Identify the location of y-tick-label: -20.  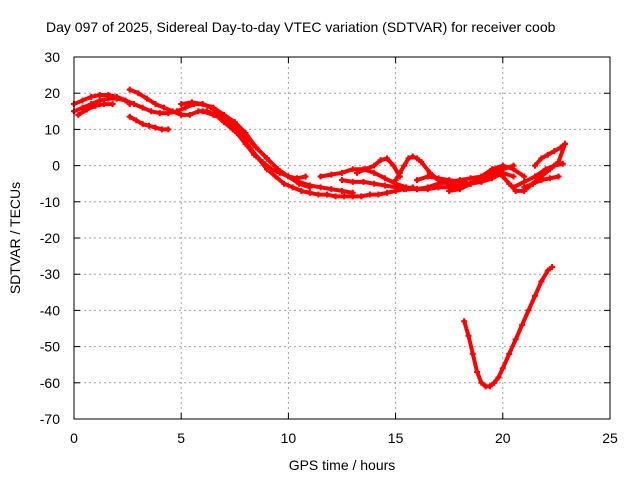
(50, 238).